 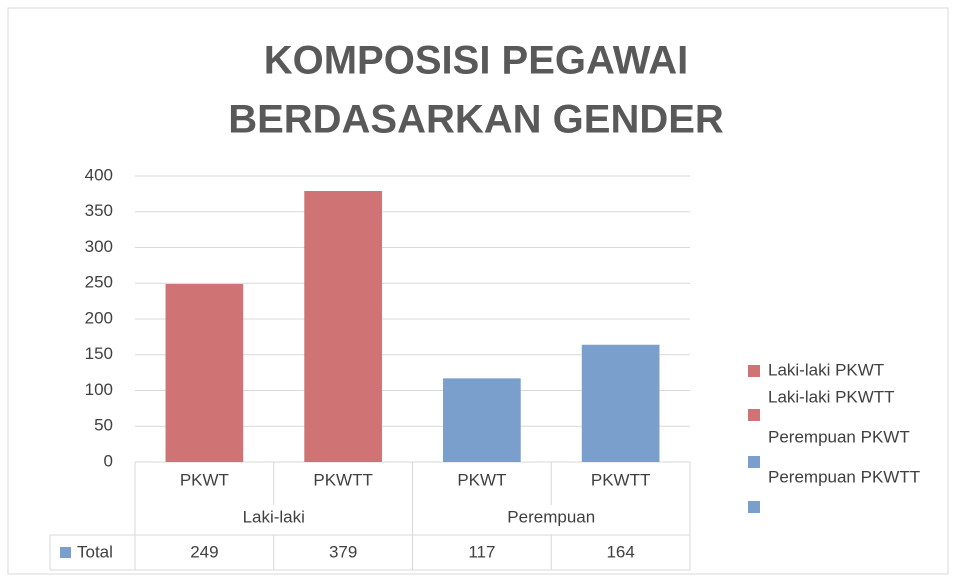 What do you see at coordinates (831, 396) in the screenshot?
I see `legend-label: Laki-laki PKWTT` at bounding box center [831, 396].